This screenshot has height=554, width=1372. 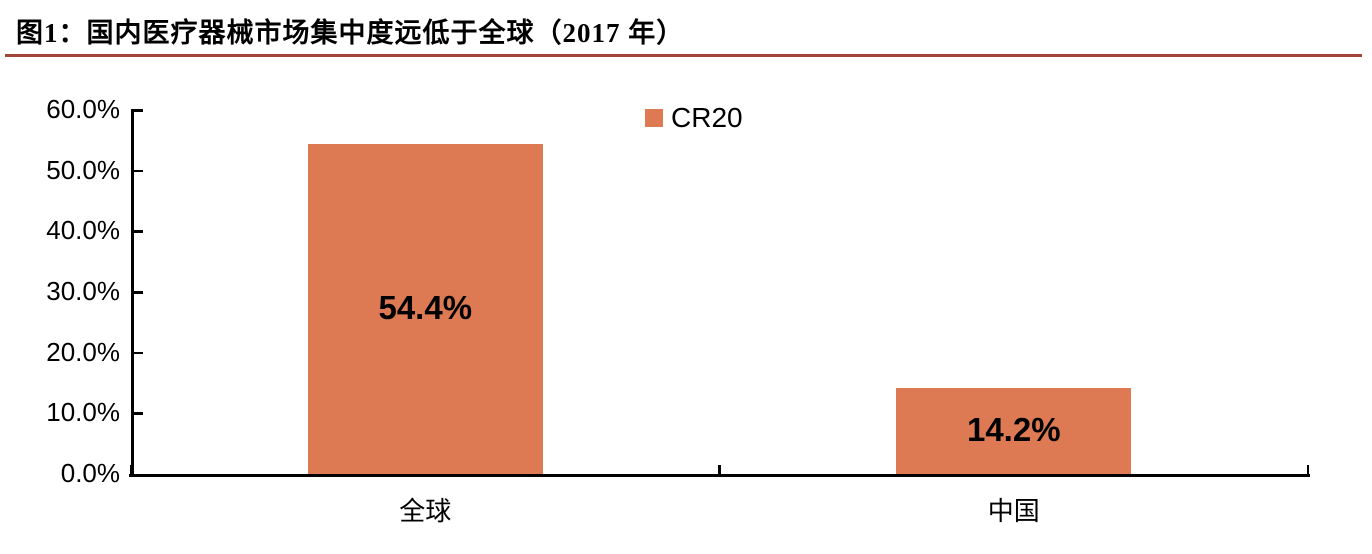 I want to click on bar-全球, so click(x=425, y=308).